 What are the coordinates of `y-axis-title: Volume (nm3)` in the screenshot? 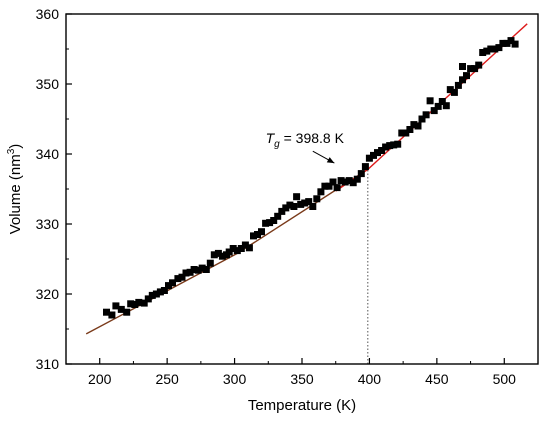 It's located at (15, 189).